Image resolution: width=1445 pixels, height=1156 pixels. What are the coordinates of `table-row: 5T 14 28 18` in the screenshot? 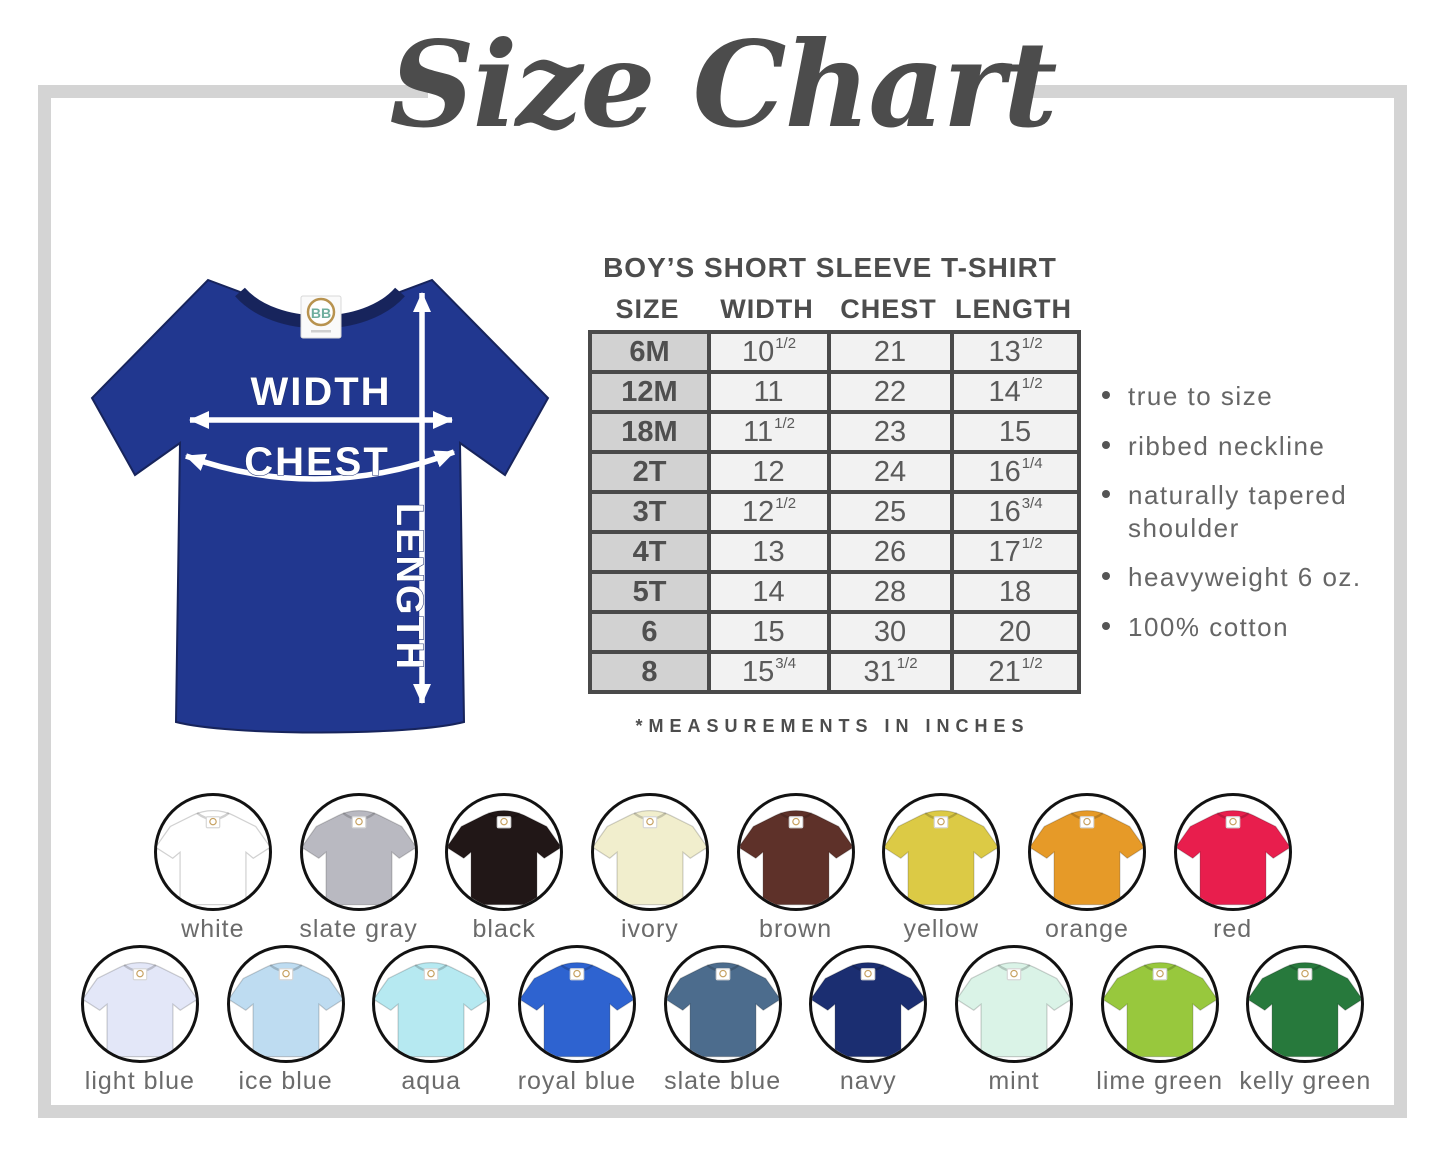 It's located at (834, 592).